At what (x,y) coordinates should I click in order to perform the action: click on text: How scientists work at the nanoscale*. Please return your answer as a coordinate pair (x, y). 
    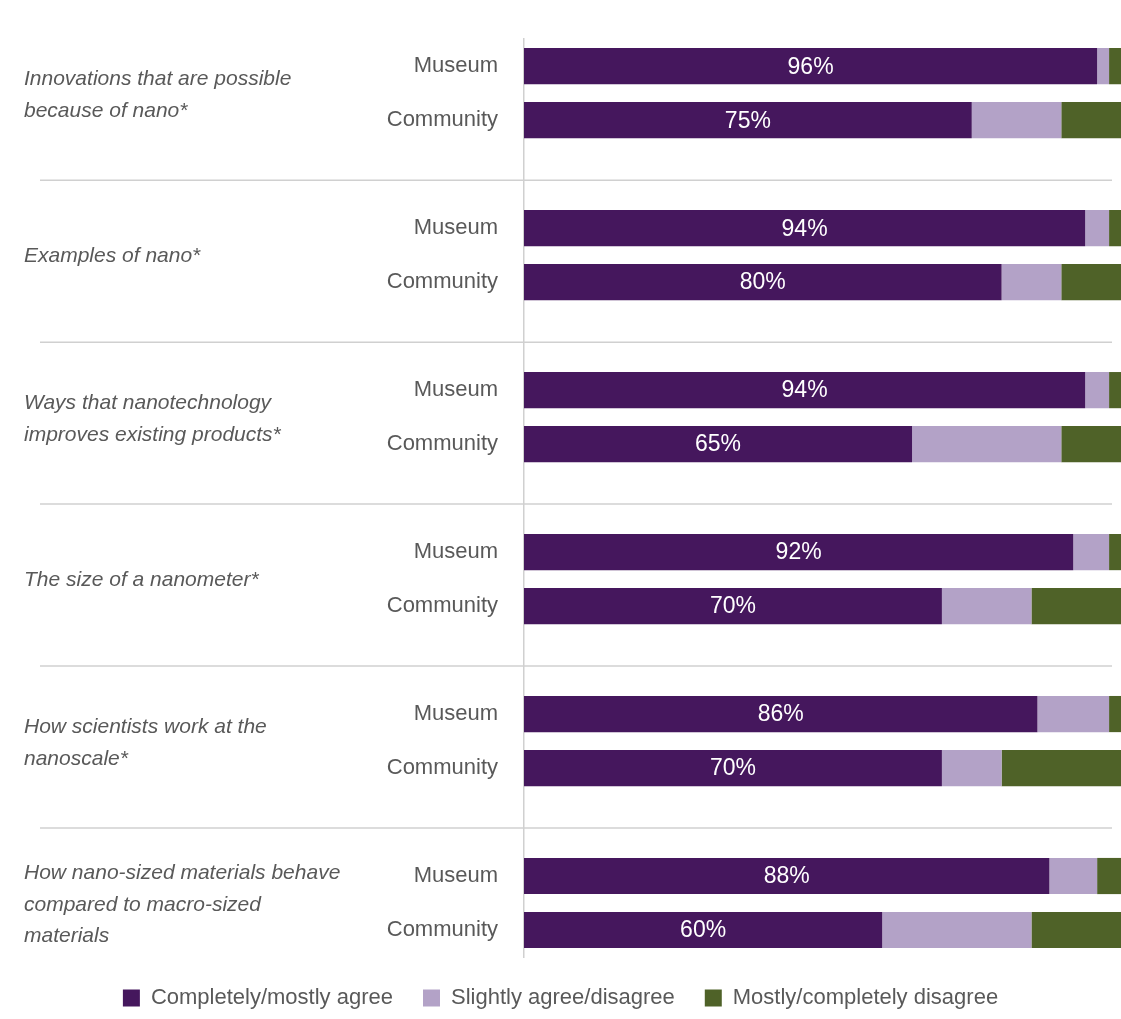
    Looking at the image, I should click on (146, 741).